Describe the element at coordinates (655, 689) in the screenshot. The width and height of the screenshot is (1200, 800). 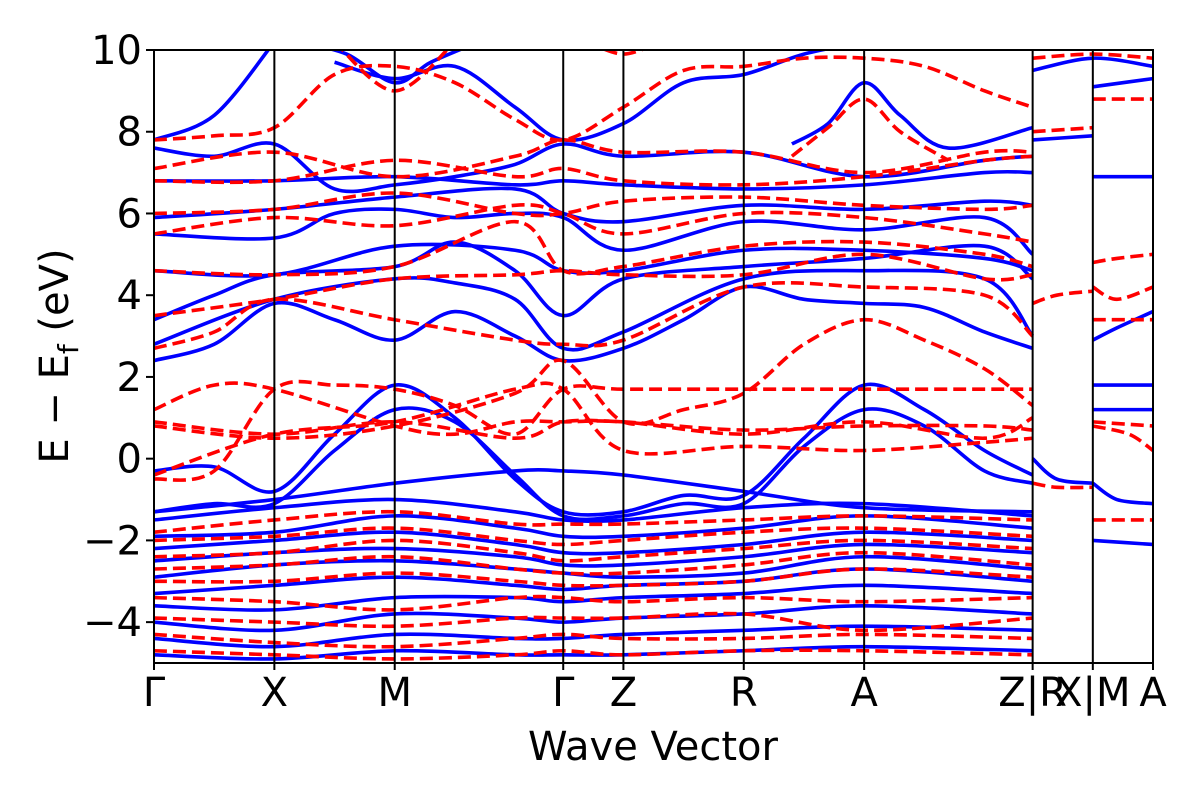
I see `x-tick-labels: Γ X M Γ Z R A Z|RX|M A` at that location.